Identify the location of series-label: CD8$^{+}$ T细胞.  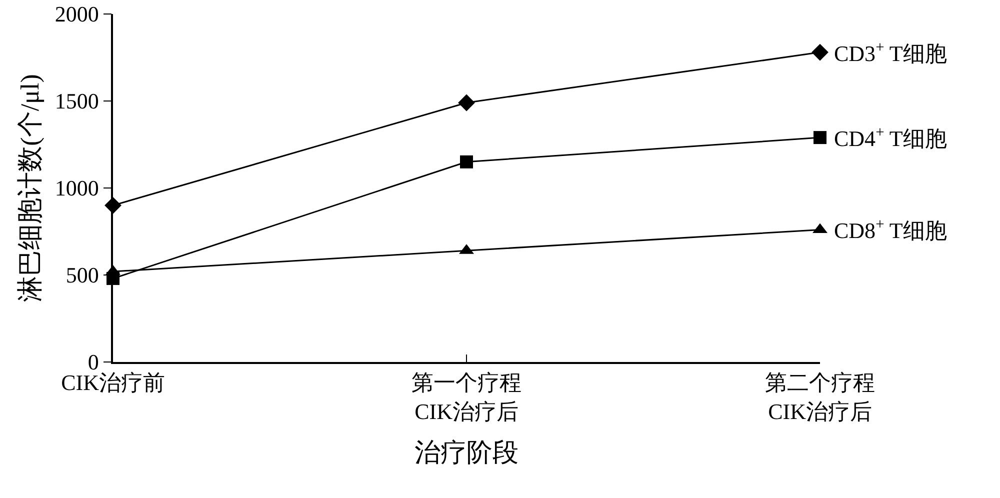
(890, 230).